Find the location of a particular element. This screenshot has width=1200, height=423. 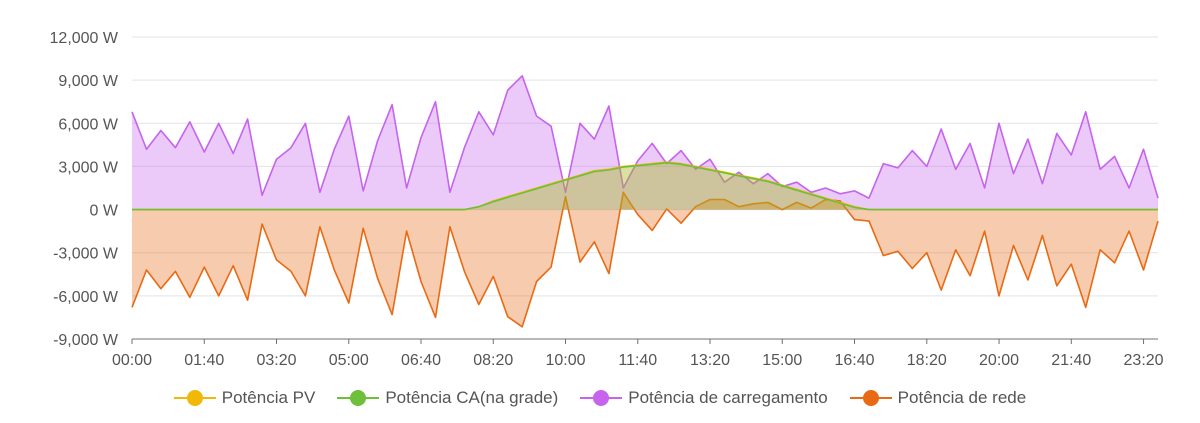

legend-label: Potência PV is located at coordinates (268, 397).